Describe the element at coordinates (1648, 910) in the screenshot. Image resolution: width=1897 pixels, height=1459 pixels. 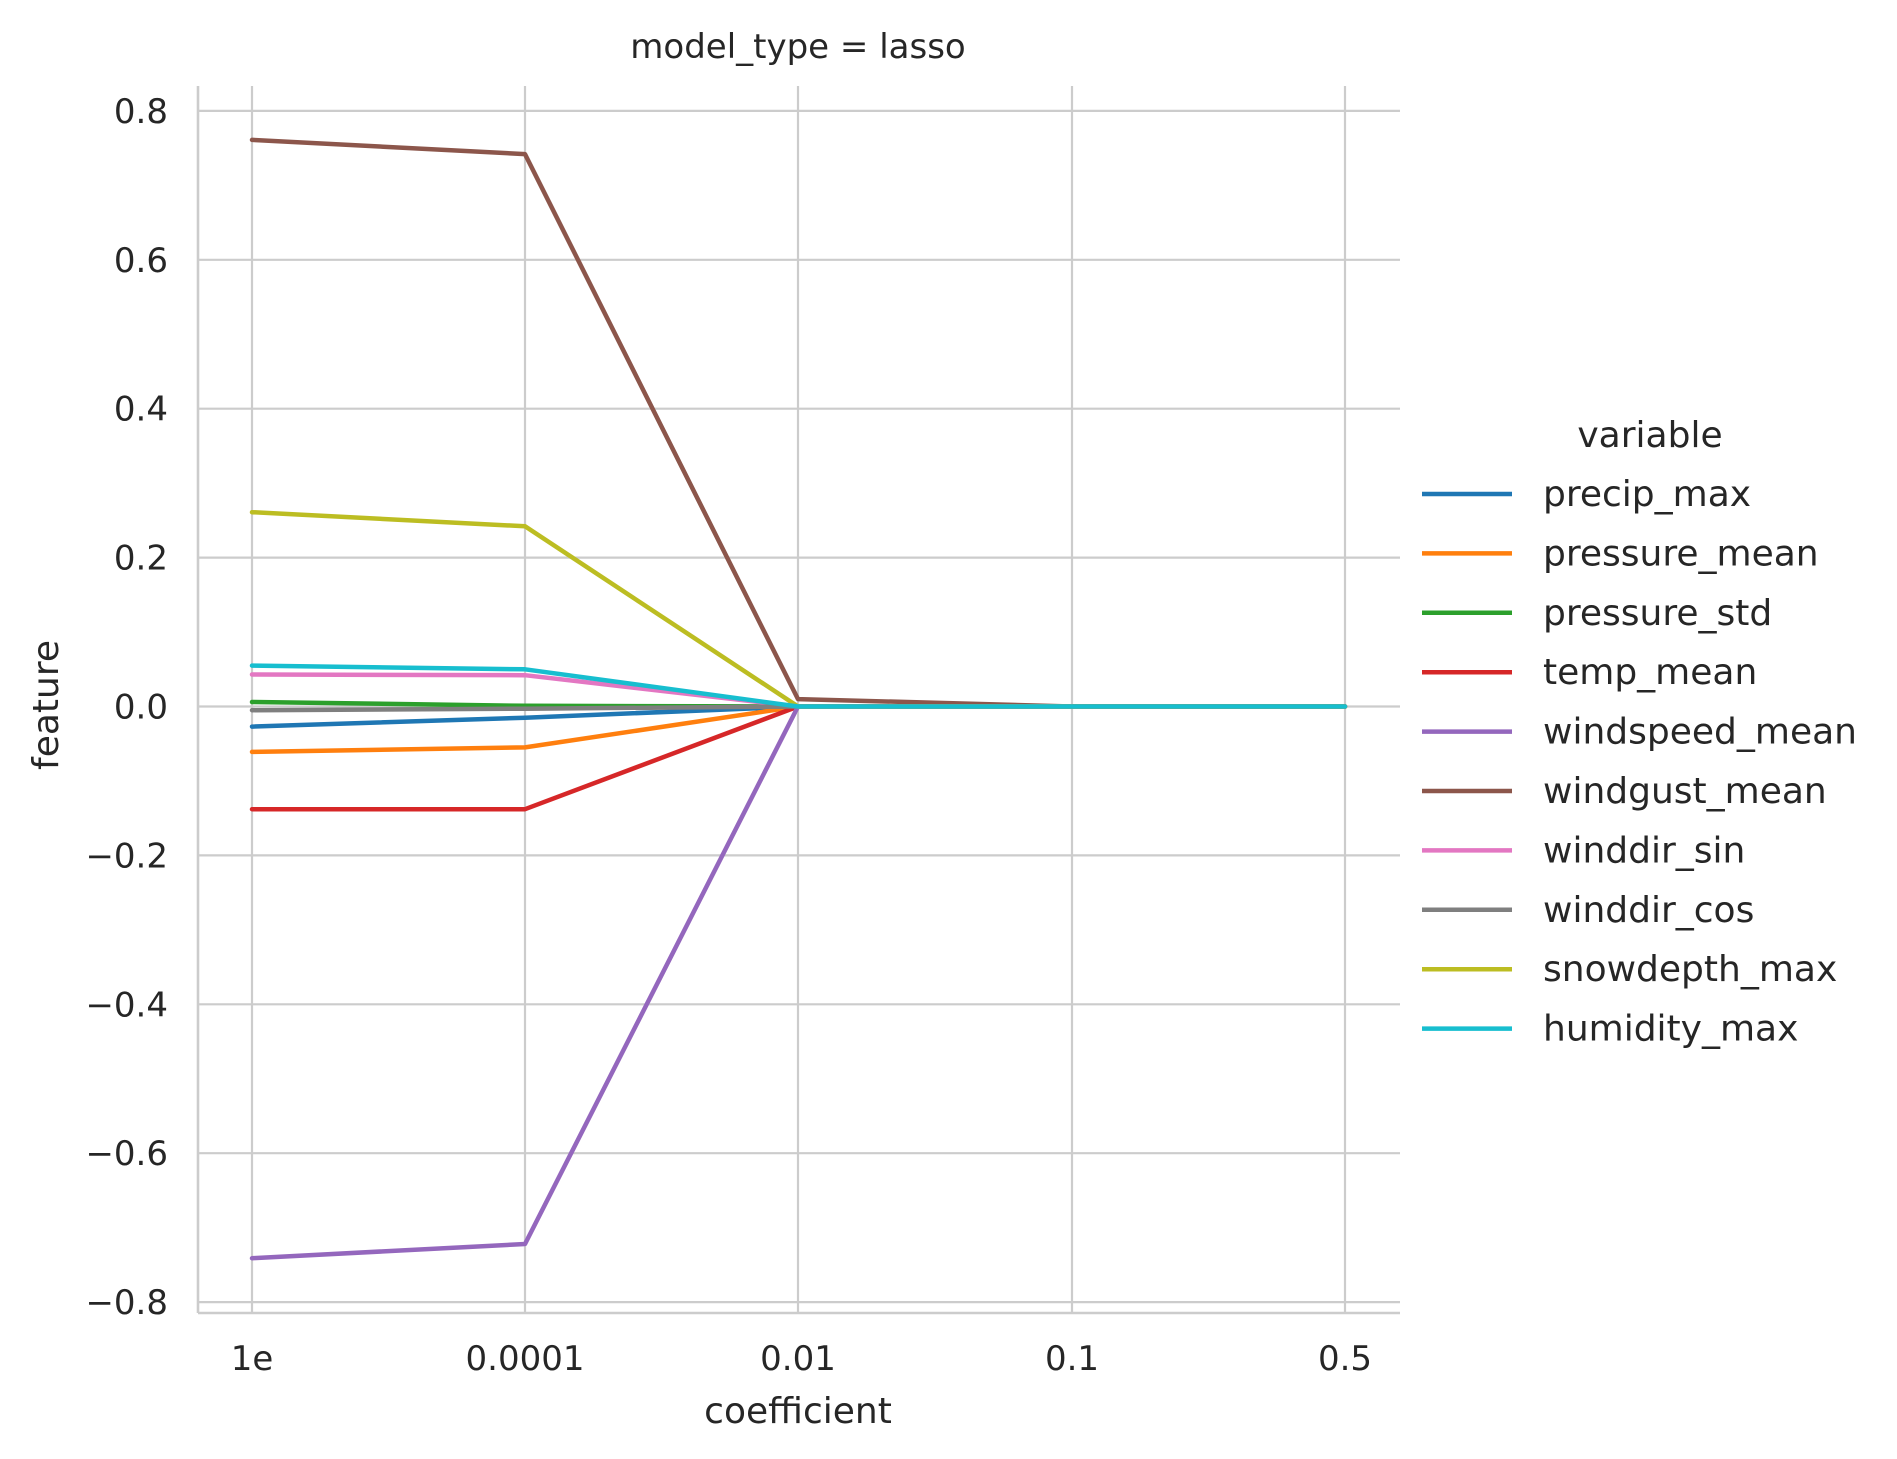
I see `legend-label: winddir_cos` at that location.